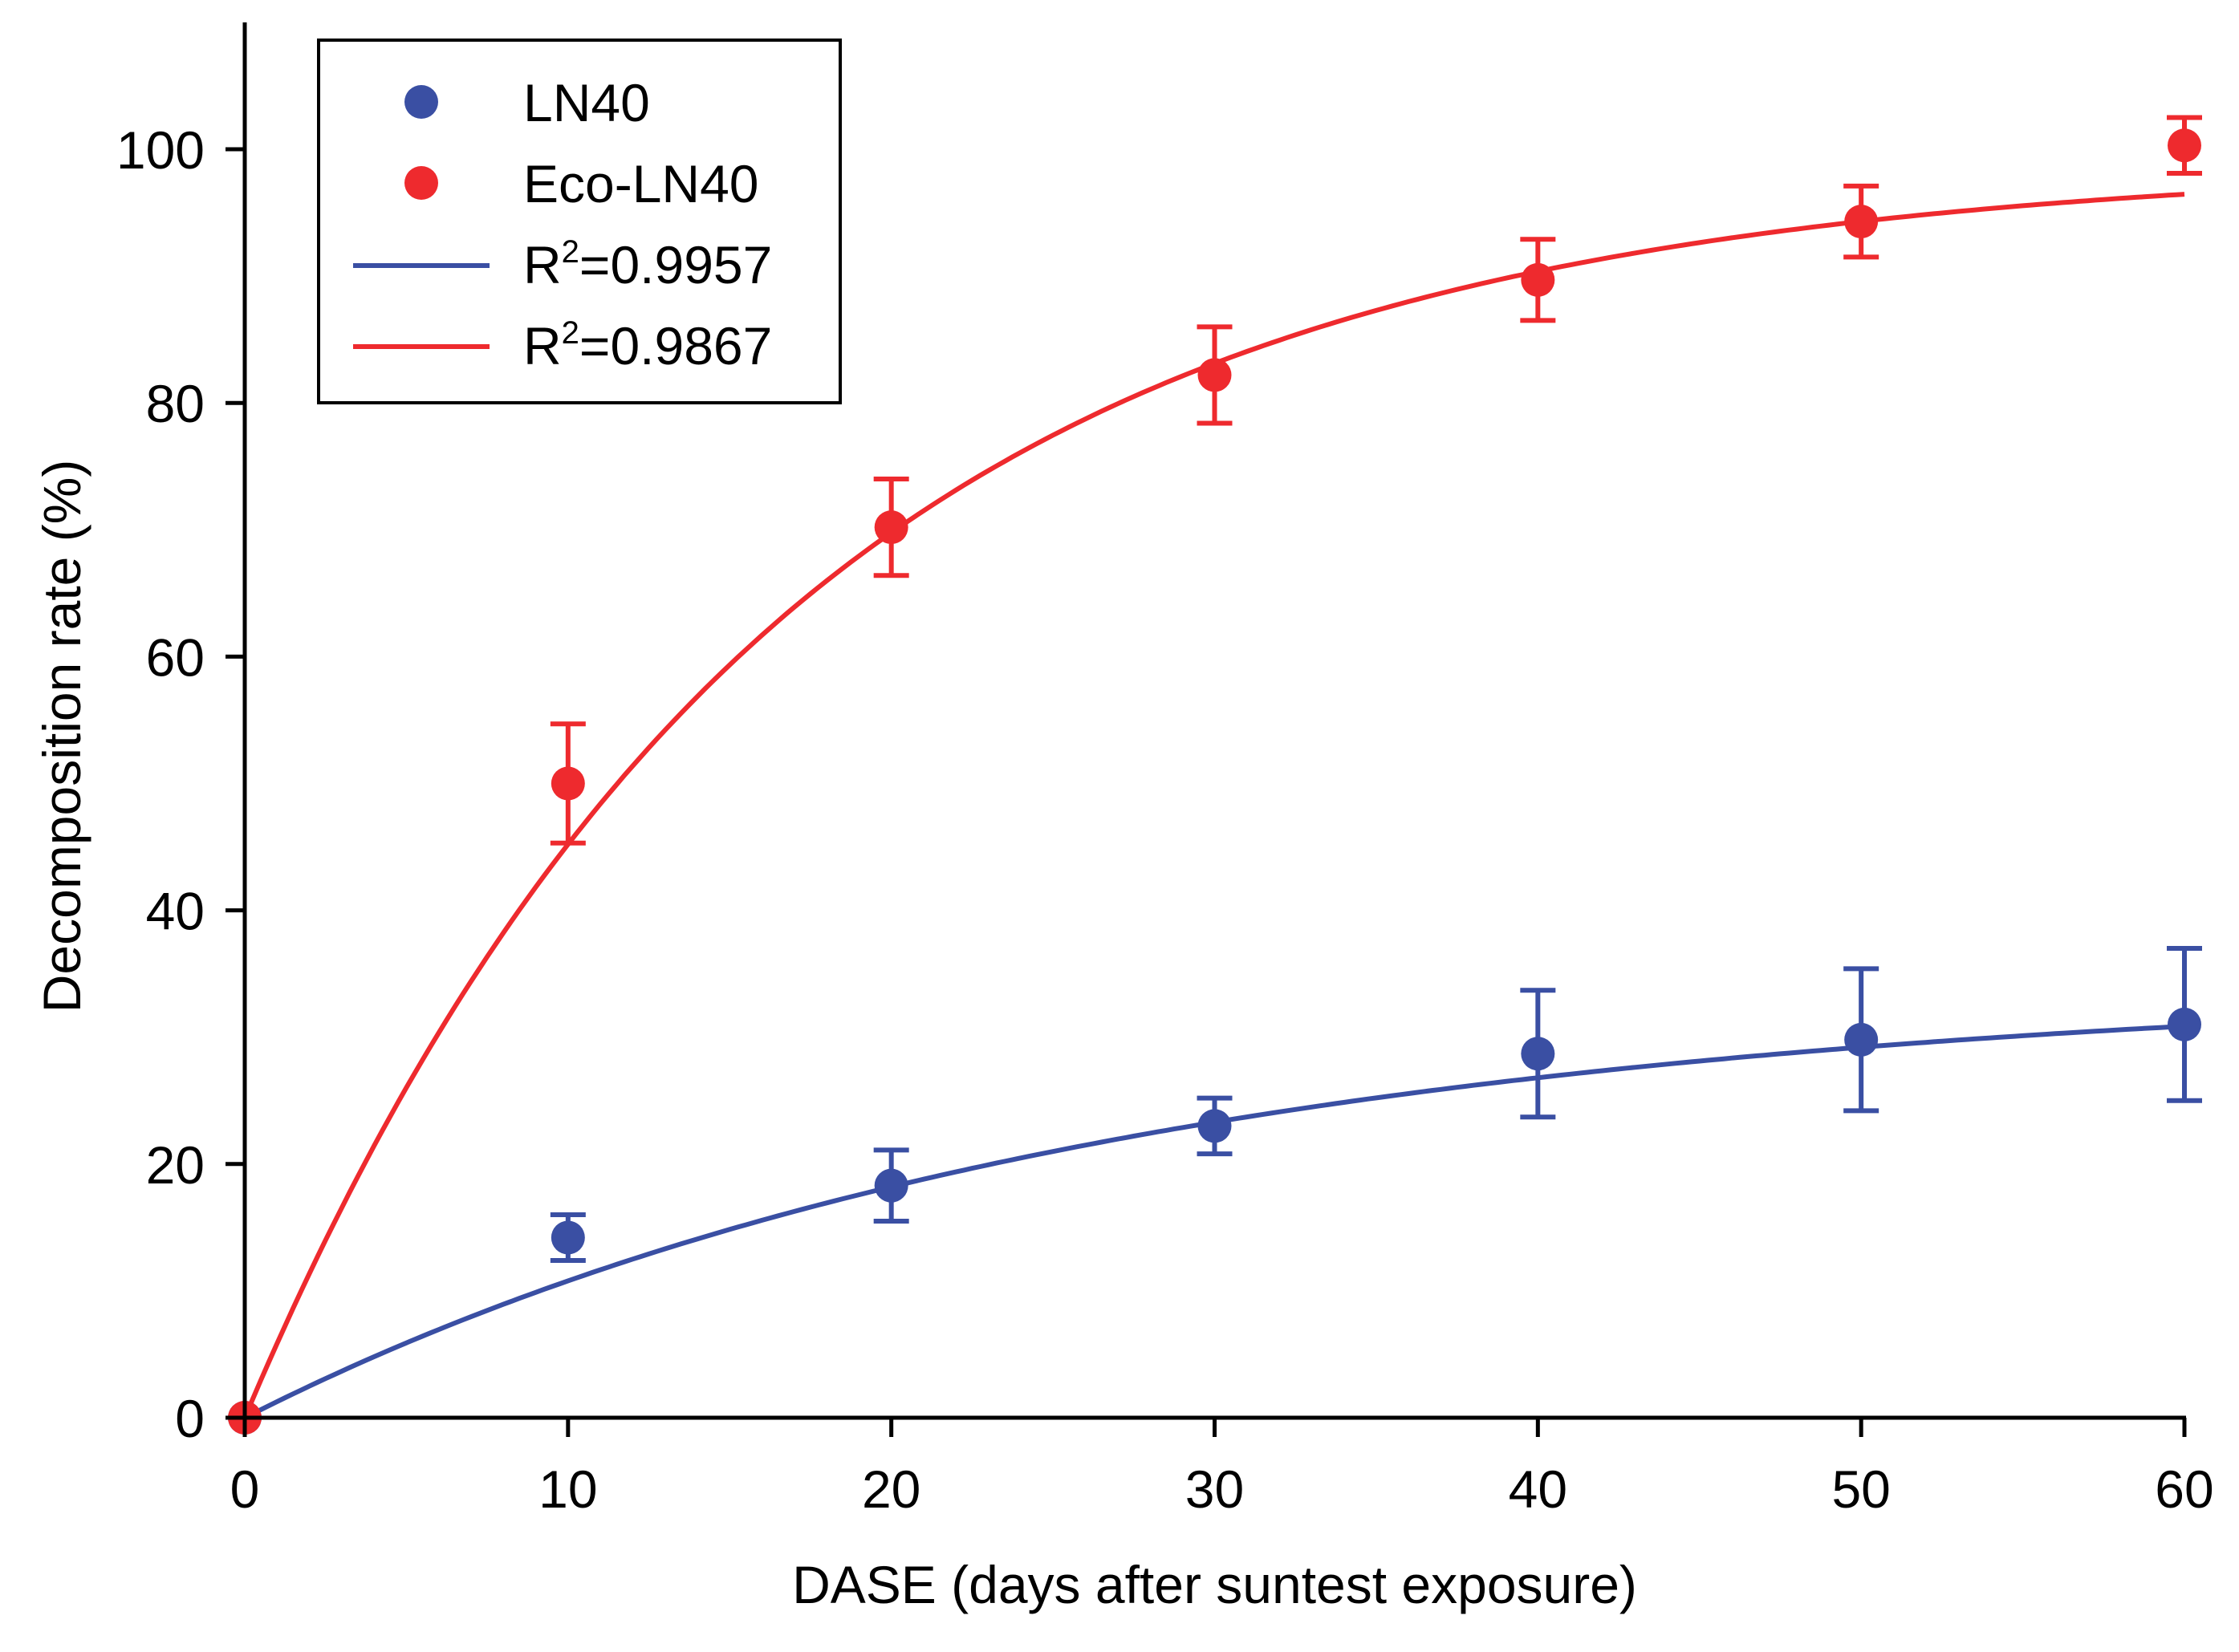 Image resolution: width=2239 pixels, height=1652 pixels. Describe the element at coordinates (891, 1489) in the screenshot. I see `x-tick-label: 20` at that location.